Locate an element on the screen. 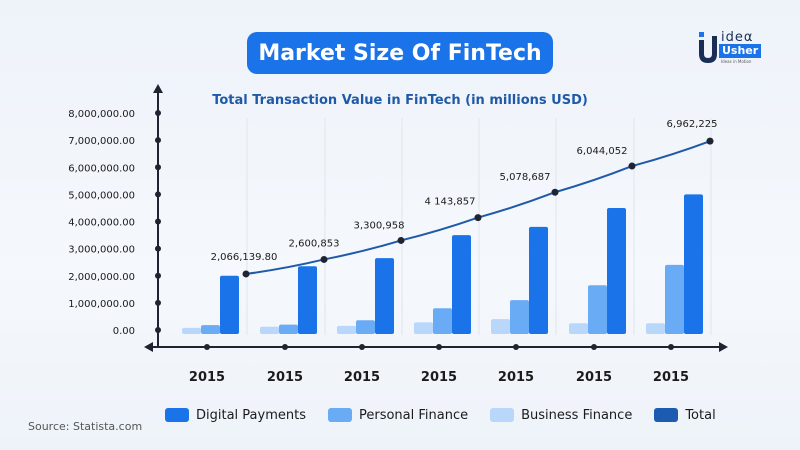 The height and width of the screenshot is (450, 800). x-axis-arrow-left is located at coordinates (148, 347).